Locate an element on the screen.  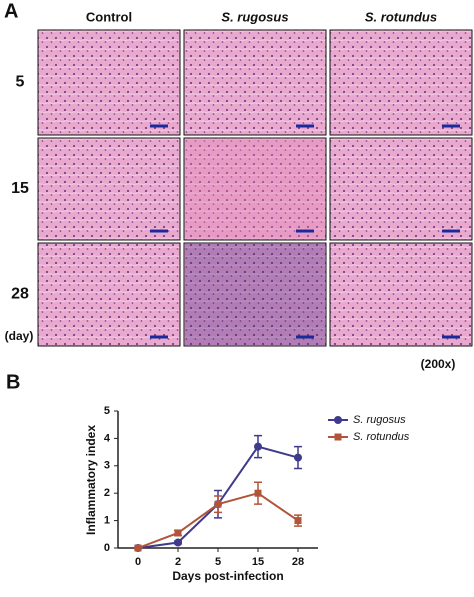
panel-label: A is located at coordinates (11, 11).